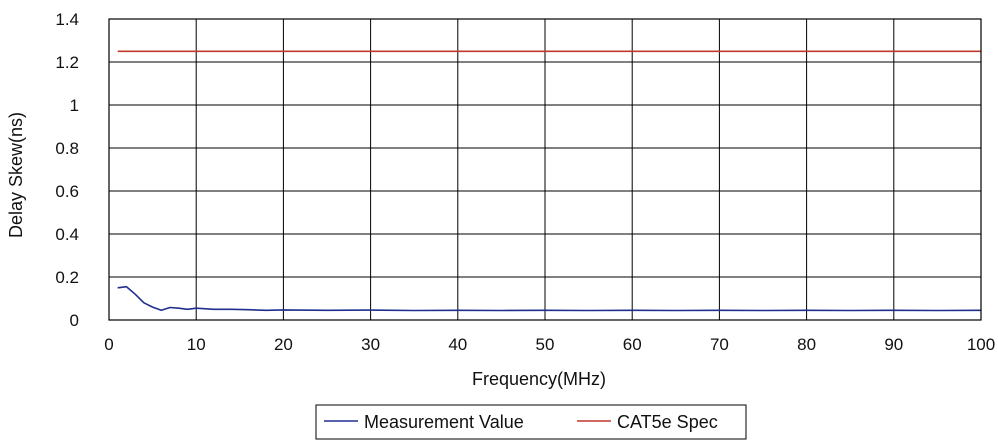 Image resolution: width=998 pixels, height=443 pixels. I want to click on x-tick-label: 20, so click(283, 344).